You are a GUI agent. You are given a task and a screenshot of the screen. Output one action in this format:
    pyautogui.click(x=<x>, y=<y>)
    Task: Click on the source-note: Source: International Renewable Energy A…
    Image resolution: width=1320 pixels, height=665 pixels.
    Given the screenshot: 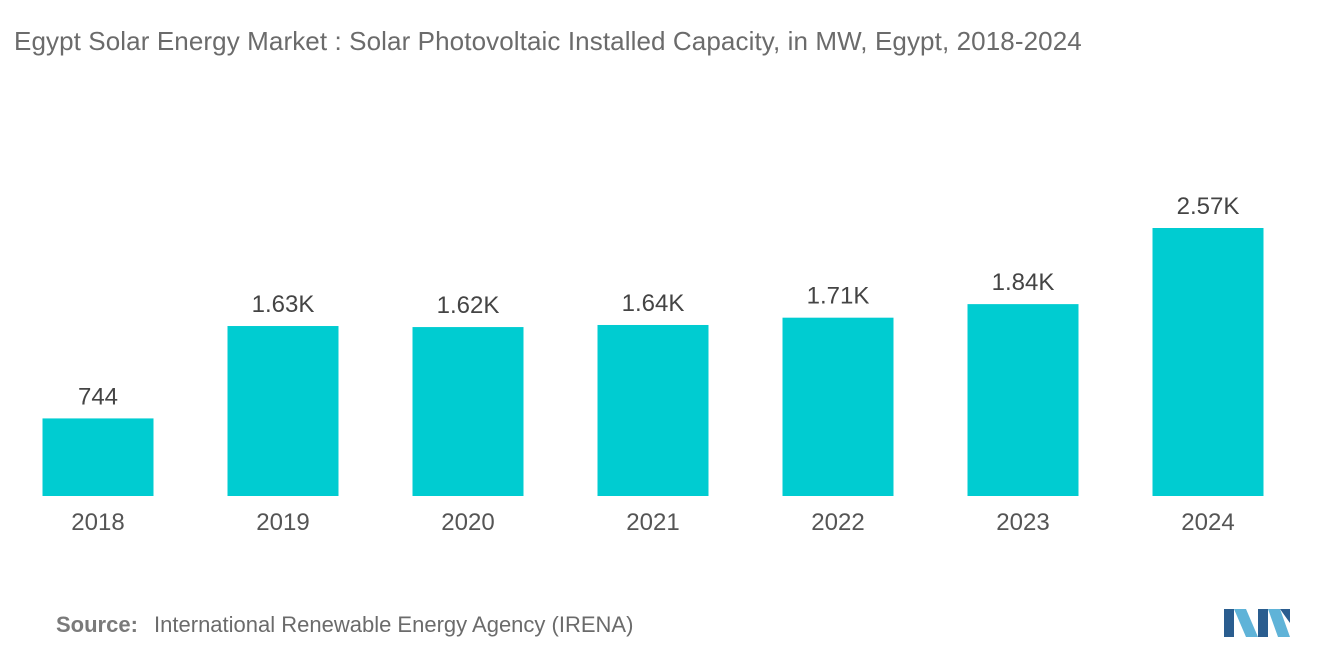 What is the action you would take?
    pyautogui.click(x=344, y=625)
    